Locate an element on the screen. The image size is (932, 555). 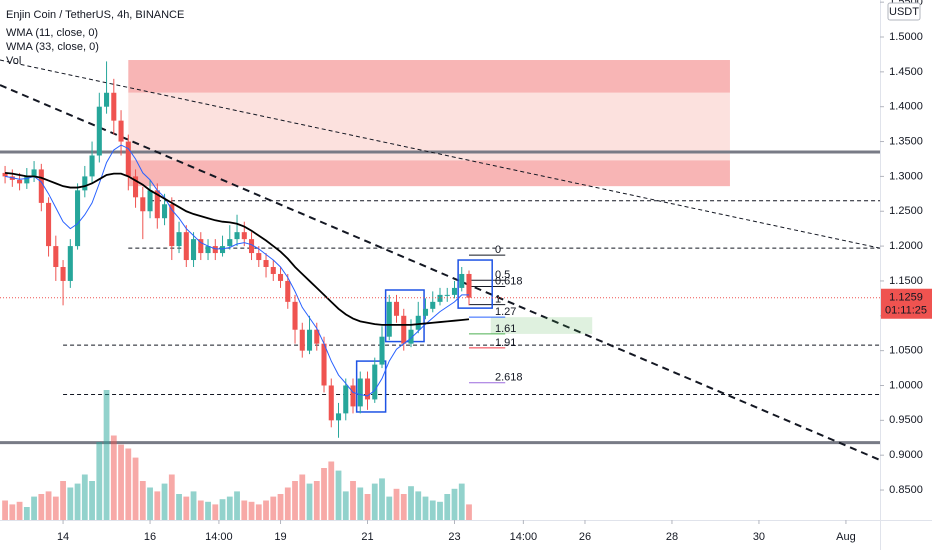
y-tick-label: 1.0500 is located at coordinates (906, 351).